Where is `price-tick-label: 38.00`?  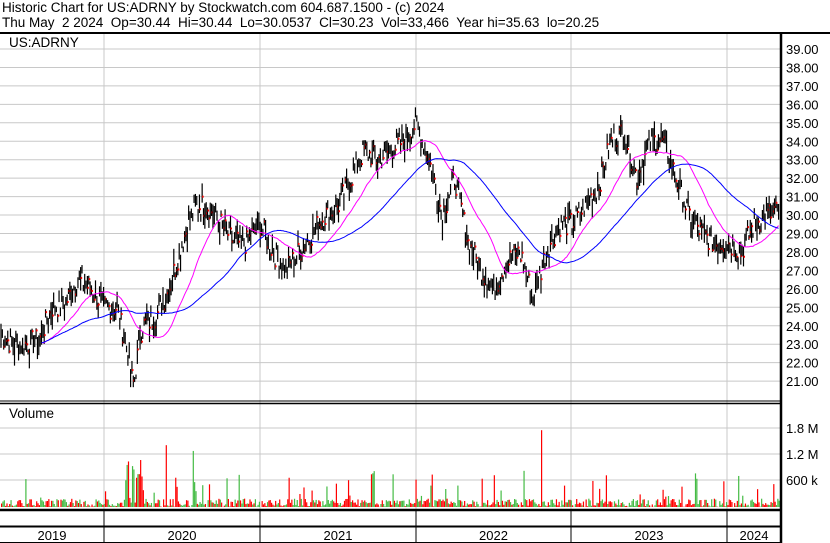
price-tick-label: 38.00 is located at coordinates (802, 67).